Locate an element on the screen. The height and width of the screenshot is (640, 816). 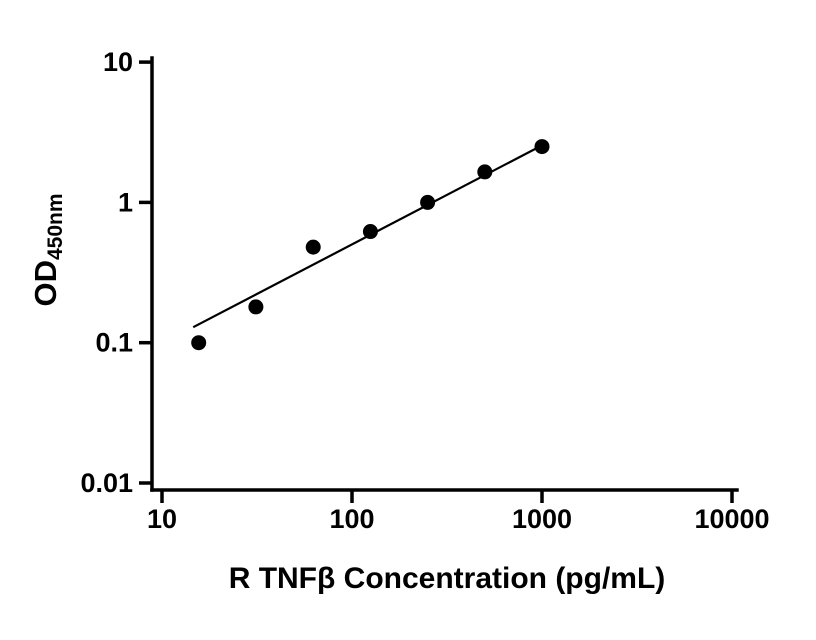
y-tick-label: 0.01 is located at coordinates (106, 483).